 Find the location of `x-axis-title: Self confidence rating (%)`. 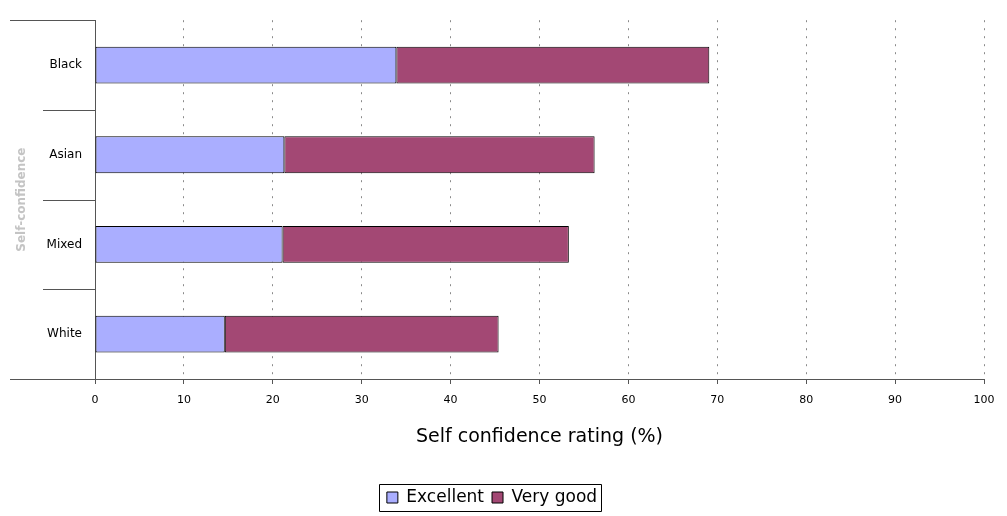

x-axis-title: Self confidence rating (%) is located at coordinates (539, 434).